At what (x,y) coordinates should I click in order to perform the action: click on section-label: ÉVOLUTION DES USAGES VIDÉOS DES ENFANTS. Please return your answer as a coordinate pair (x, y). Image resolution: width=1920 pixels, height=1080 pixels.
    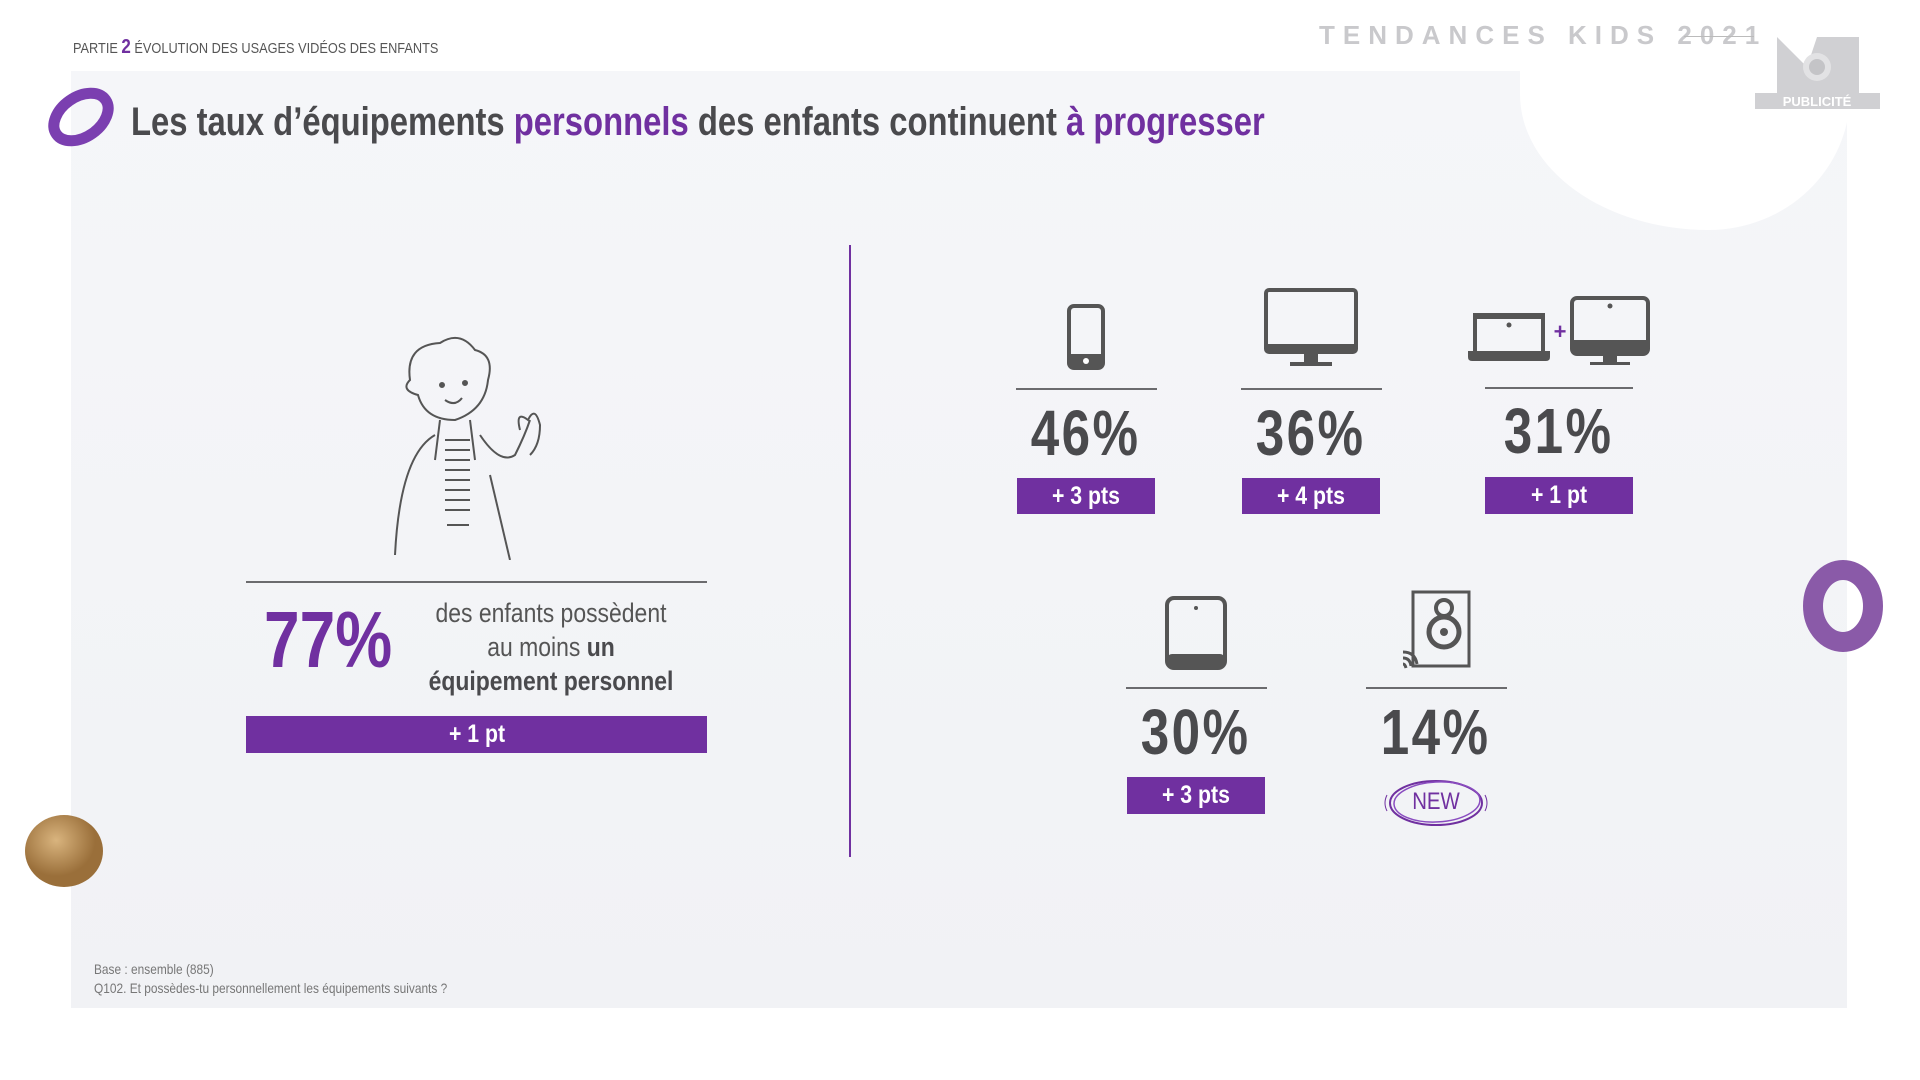
    Looking at the image, I should click on (286, 48).